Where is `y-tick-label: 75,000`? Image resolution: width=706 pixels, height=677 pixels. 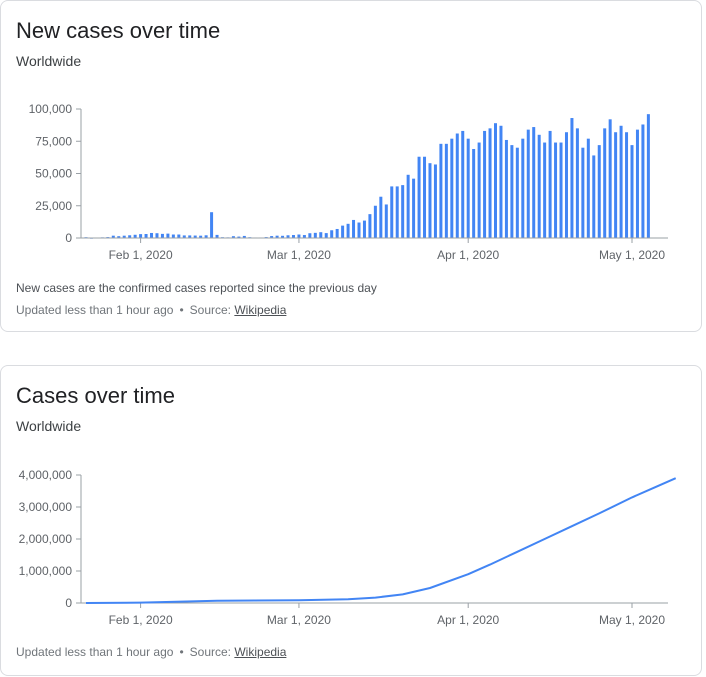
y-tick-label: 75,000 is located at coordinates (53, 141).